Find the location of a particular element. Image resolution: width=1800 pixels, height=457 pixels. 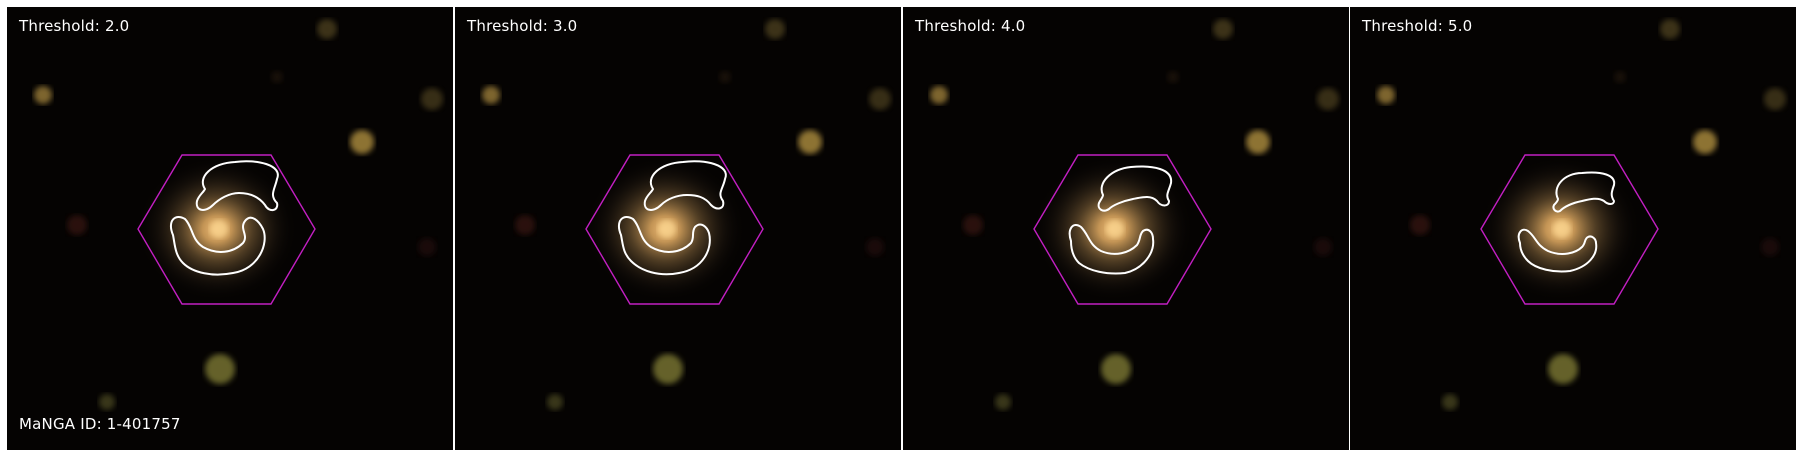

threshold-label: Threshold: 3.0 is located at coordinates (522, 26).